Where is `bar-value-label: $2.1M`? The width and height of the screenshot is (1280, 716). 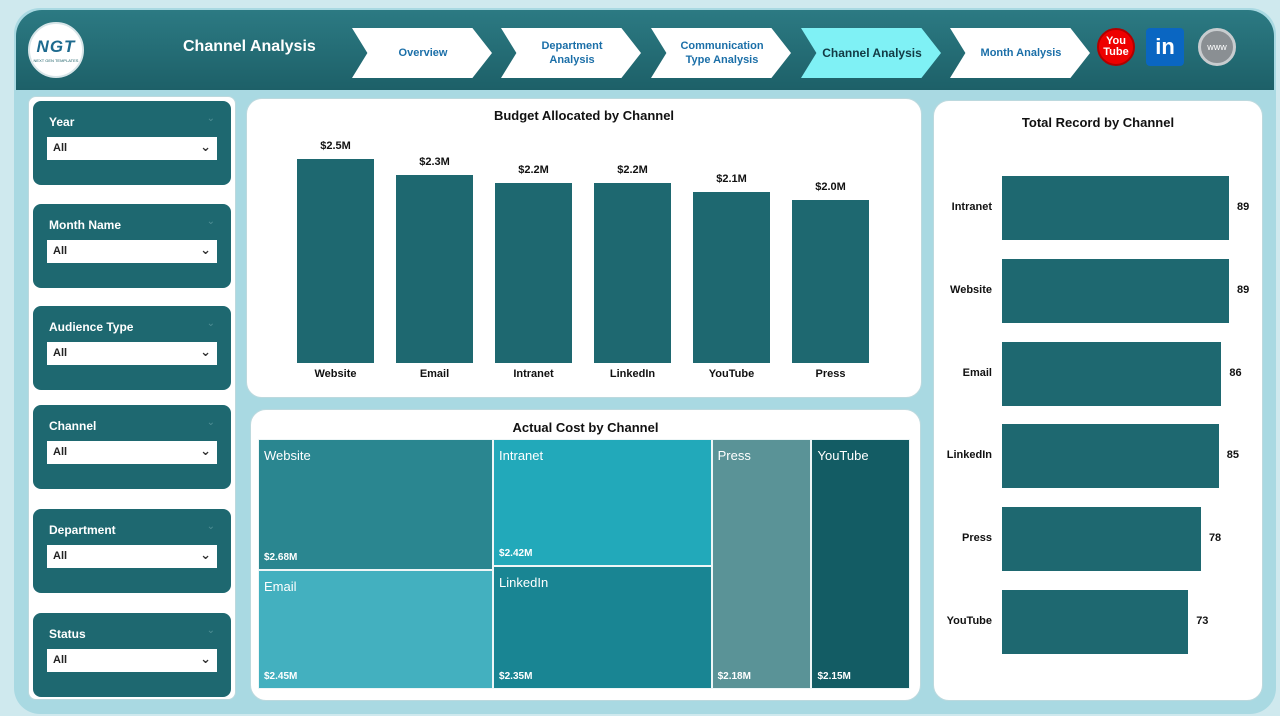
bar-value-label: $2.1M is located at coordinates (731, 178).